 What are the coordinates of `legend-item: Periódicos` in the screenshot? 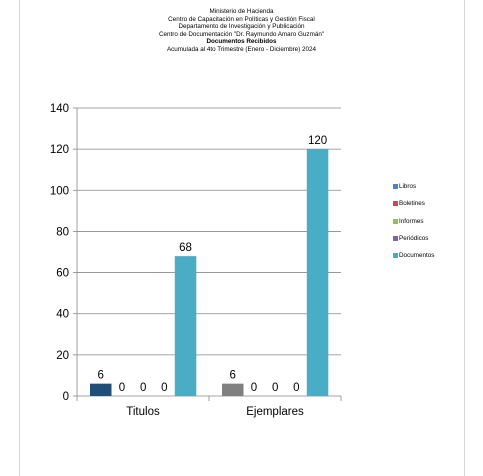 It's located at (413, 238).